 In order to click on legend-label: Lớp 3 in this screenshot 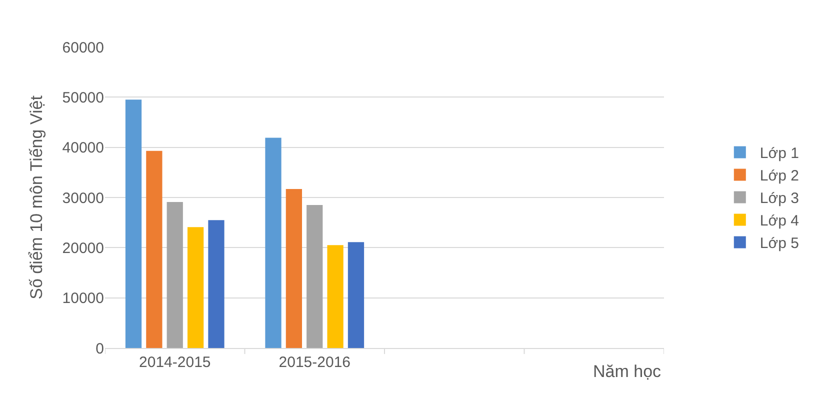, I will do `click(779, 199)`.